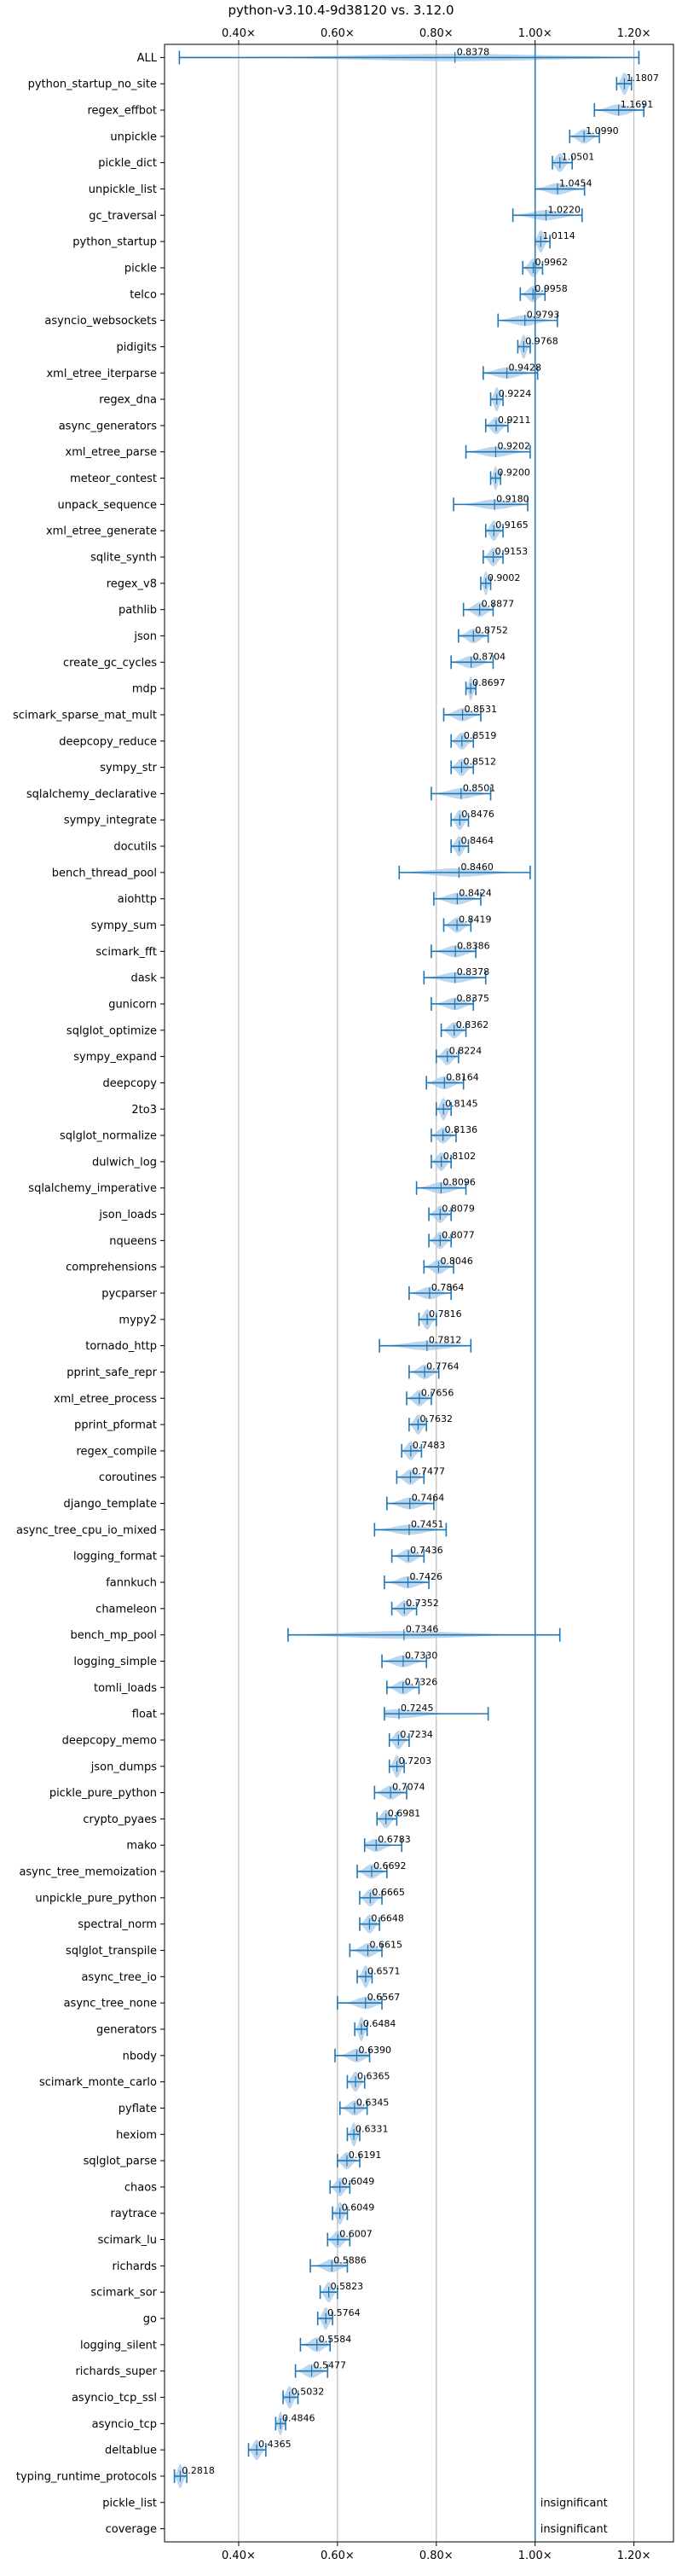  I want to click on y-tick-label: sqlalchemy_declarative, so click(92, 794).